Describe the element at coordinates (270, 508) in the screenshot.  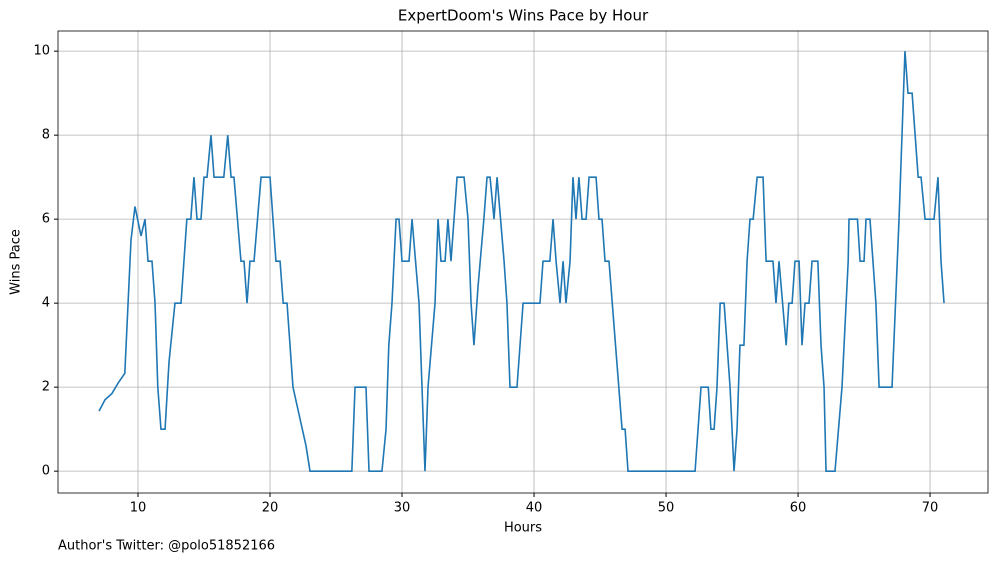
I see `x-tick-label: 20` at that location.